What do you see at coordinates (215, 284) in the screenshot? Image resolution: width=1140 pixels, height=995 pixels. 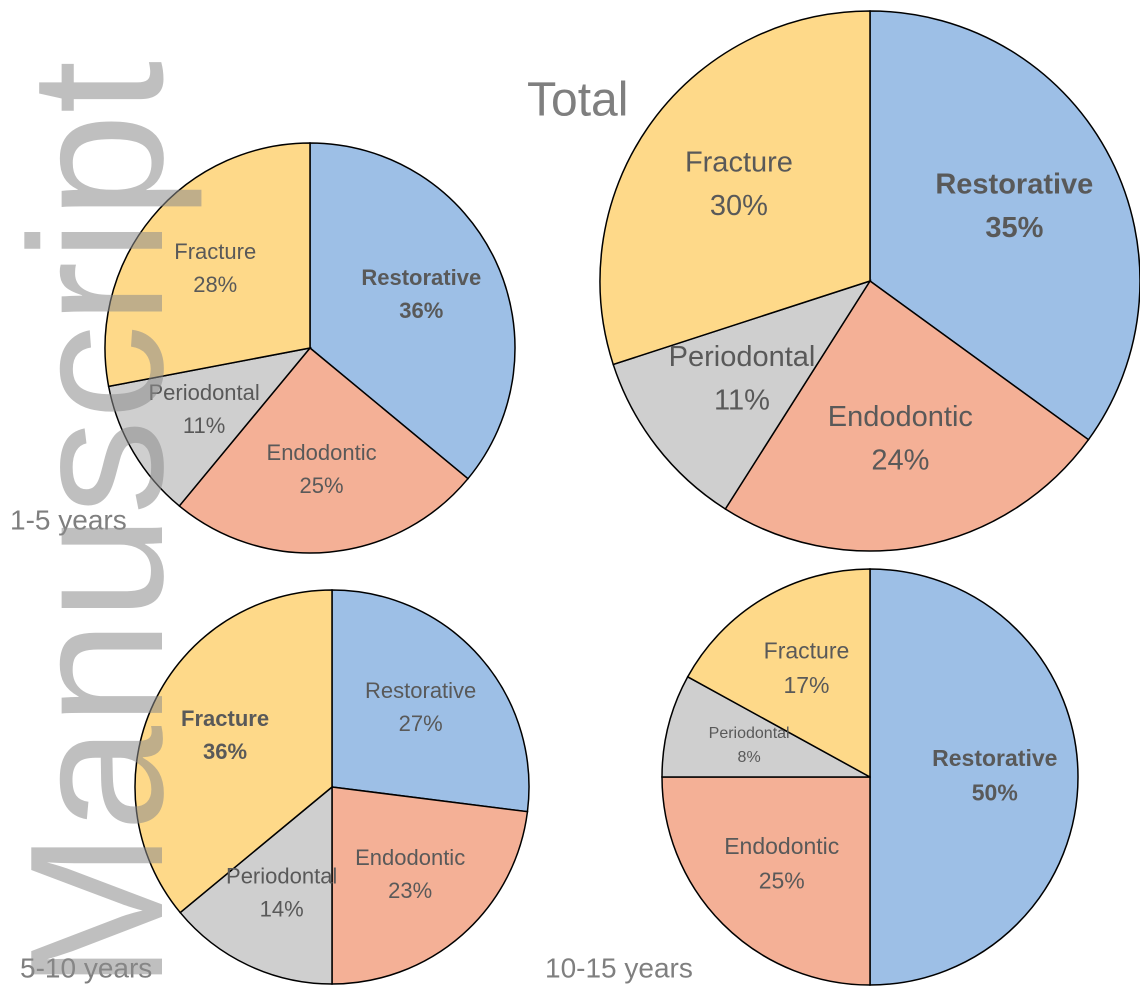 I see `slice-value-label: 28%` at bounding box center [215, 284].